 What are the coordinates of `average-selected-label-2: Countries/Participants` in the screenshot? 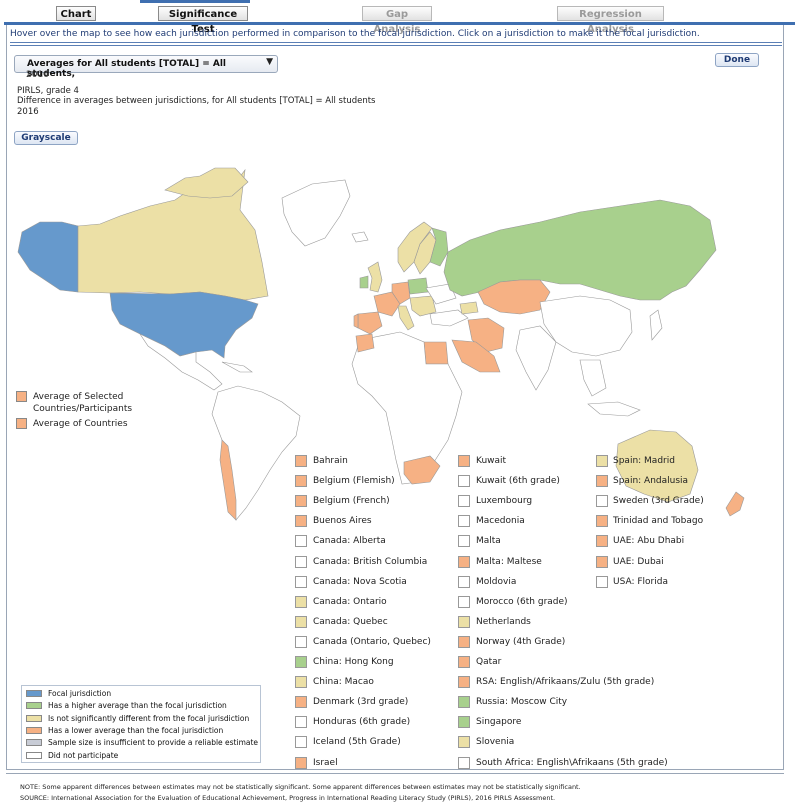 It's located at (83, 409).